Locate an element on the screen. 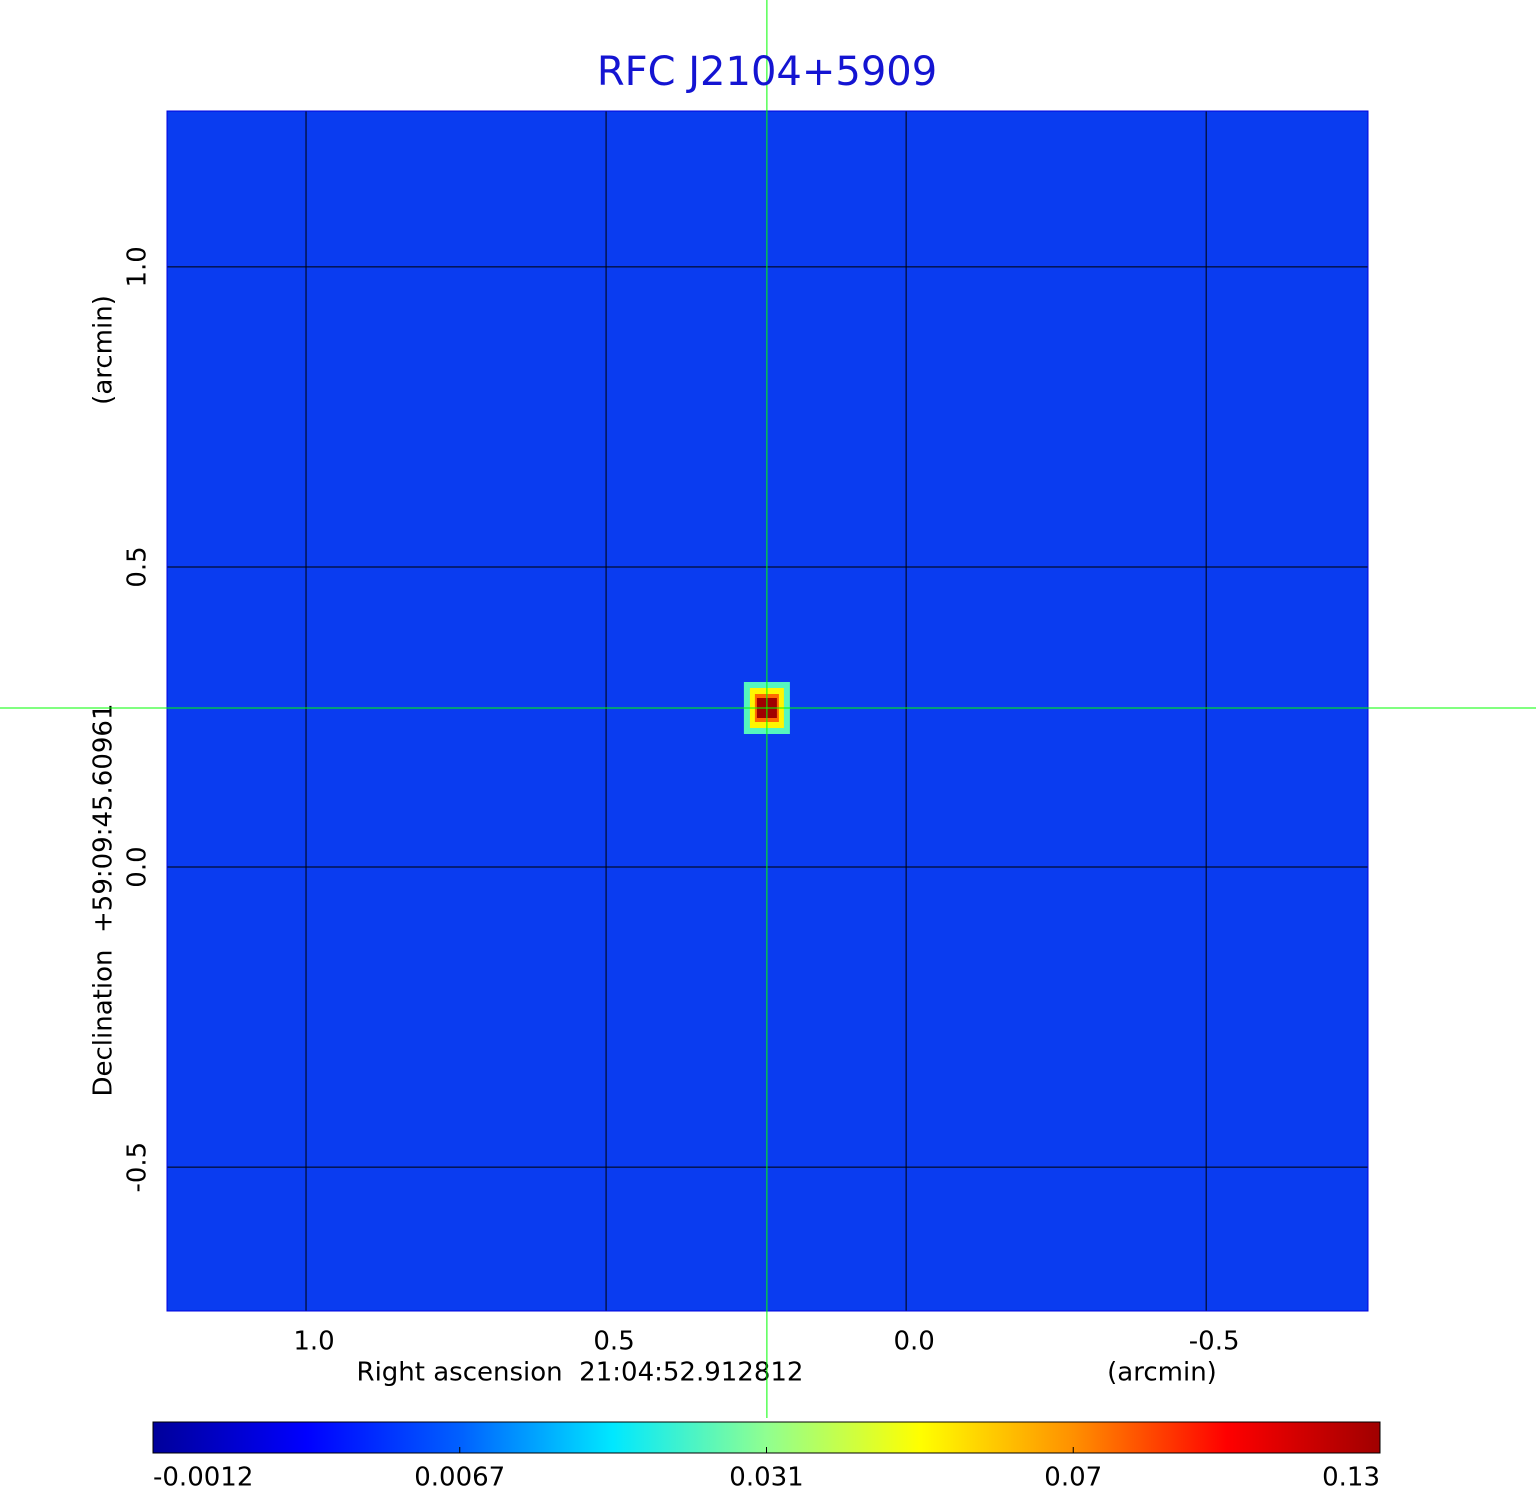 The width and height of the screenshot is (1536, 1511). x-tick-label: 1.0 is located at coordinates (313, 1342).